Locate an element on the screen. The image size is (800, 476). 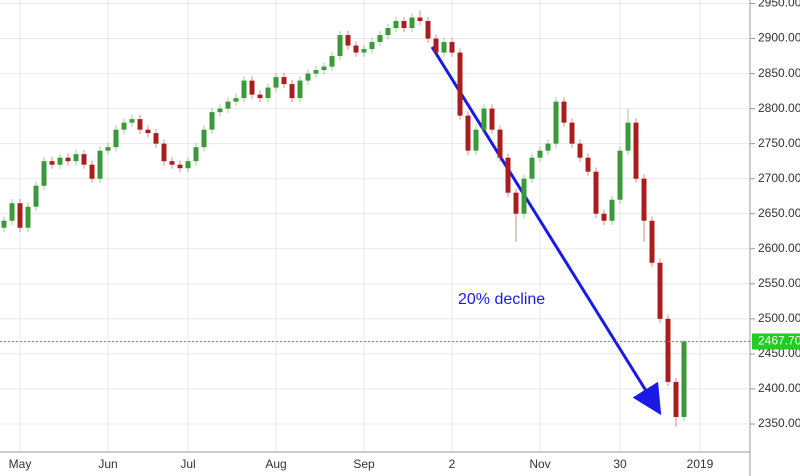
x-tick-label: Sep is located at coordinates (364, 464).